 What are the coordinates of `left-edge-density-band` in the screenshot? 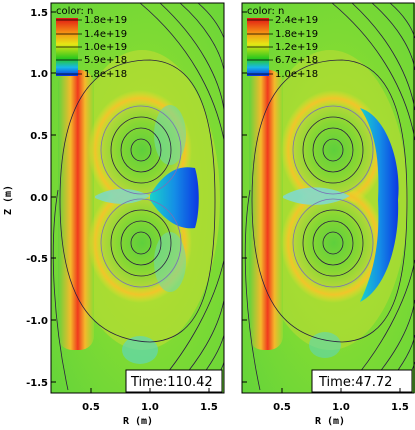 It's located at (76, 210).